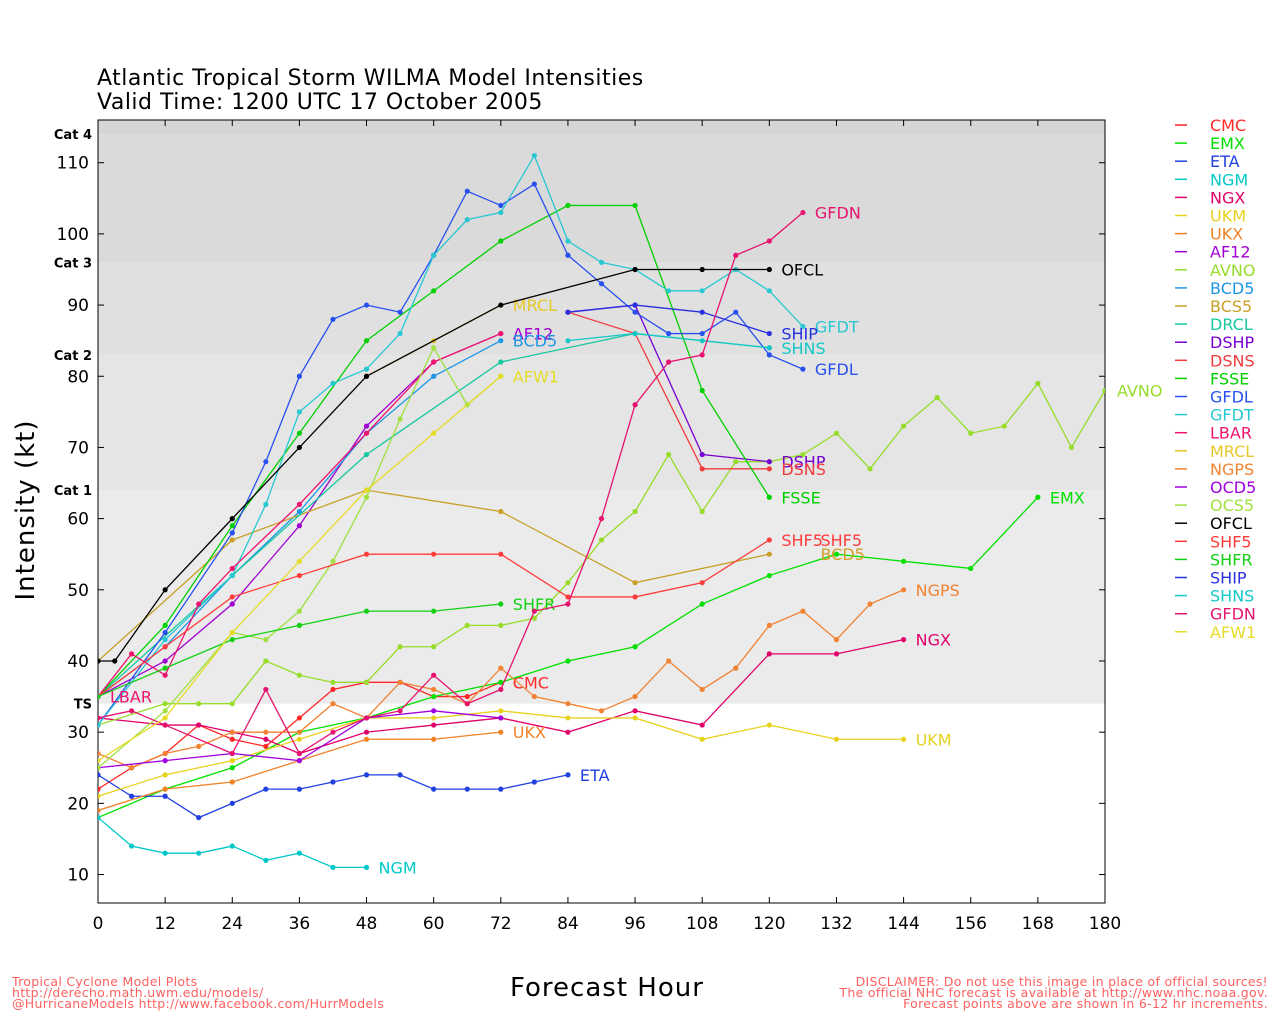 This screenshot has height=1024, width=1280. Describe the element at coordinates (536, 376) in the screenshot. I see `series-end-label: AFW1` at that location.